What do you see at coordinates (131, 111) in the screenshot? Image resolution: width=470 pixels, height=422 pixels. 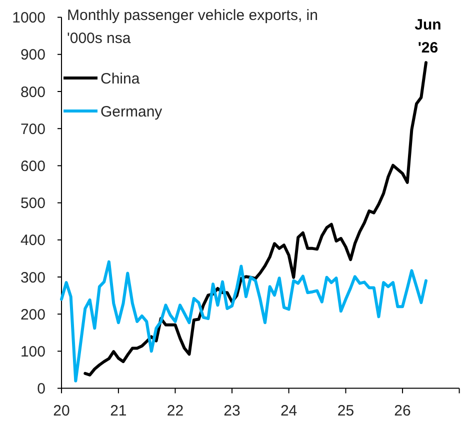 I see `legend-label: Germany` at bounding box center [131, 111].